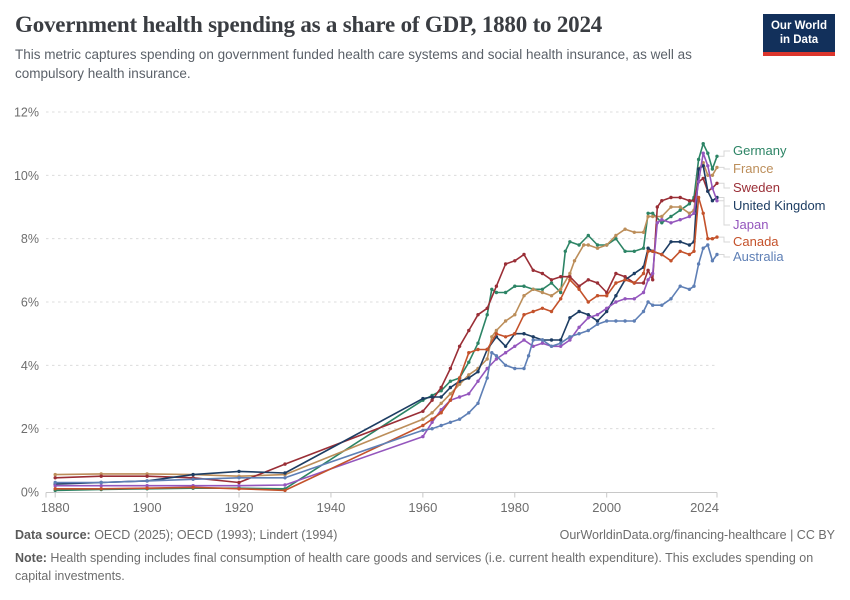 This screenshot has height=600, width=850. Describe the element at coordinates (751, 224) in the screenshot. I see `legend-item-japan: Japan` at that location.